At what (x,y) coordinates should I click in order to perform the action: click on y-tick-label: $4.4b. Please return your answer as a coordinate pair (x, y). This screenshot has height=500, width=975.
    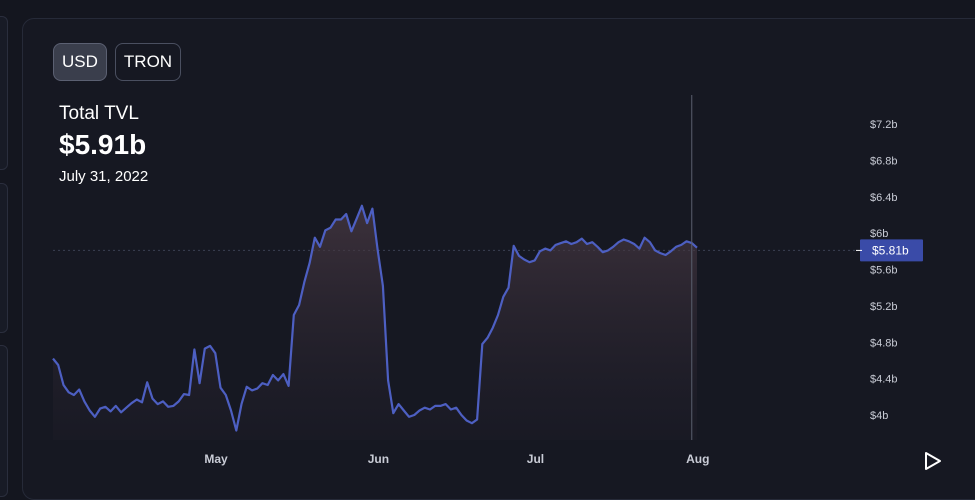
    Looking at the image, I should click on (884, 380).